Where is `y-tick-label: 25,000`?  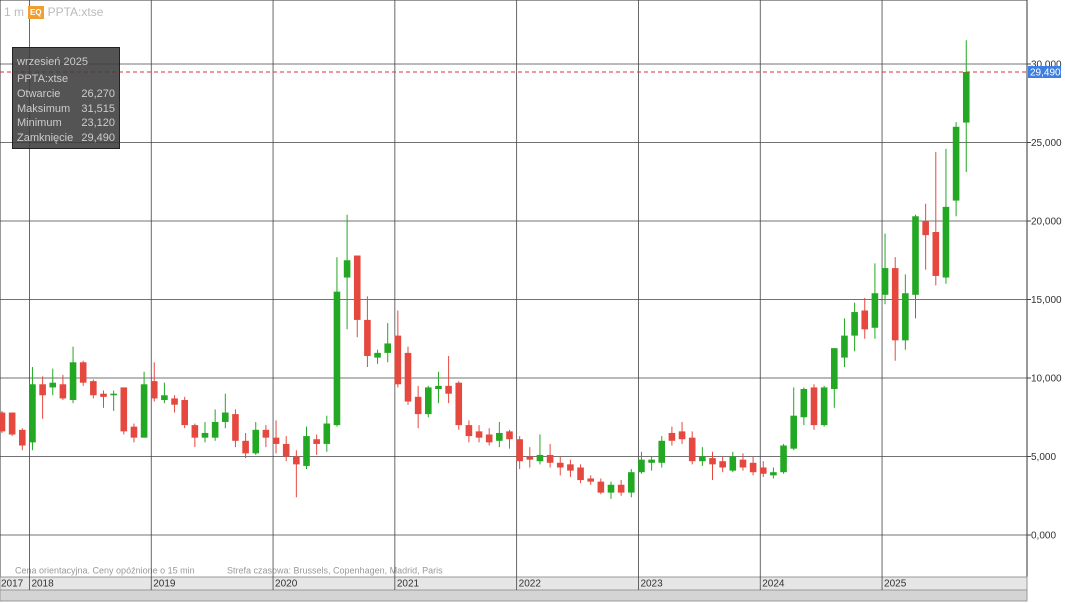
y-tick-label: 25,000 is located at coordinates (1046, 143).